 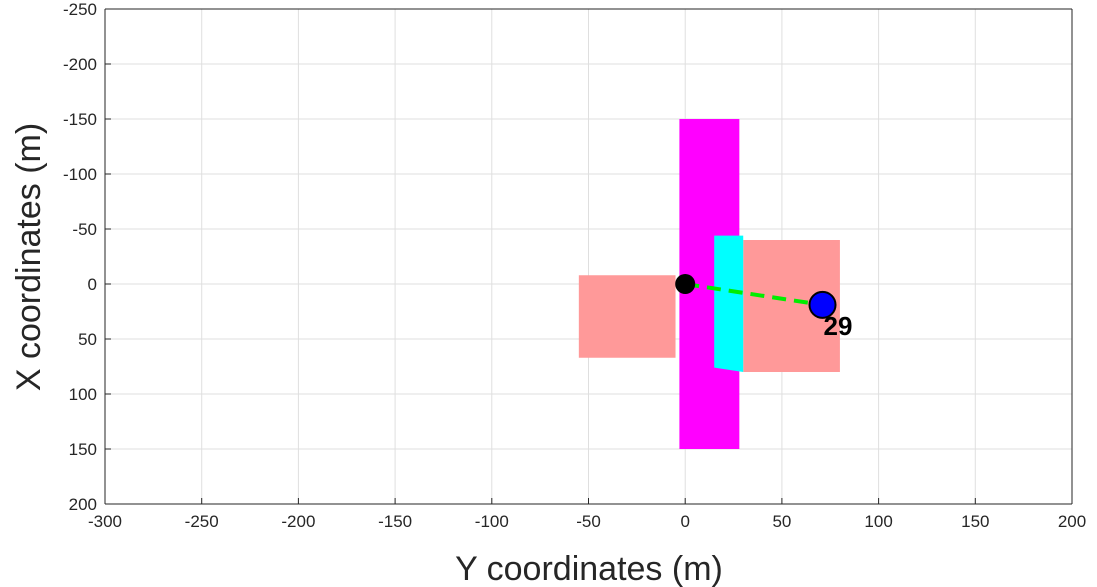 What do you see at coordinates (588, 521) in the screenshot?
I see `x-tick-label: -50` at bounding box center [588, 521].